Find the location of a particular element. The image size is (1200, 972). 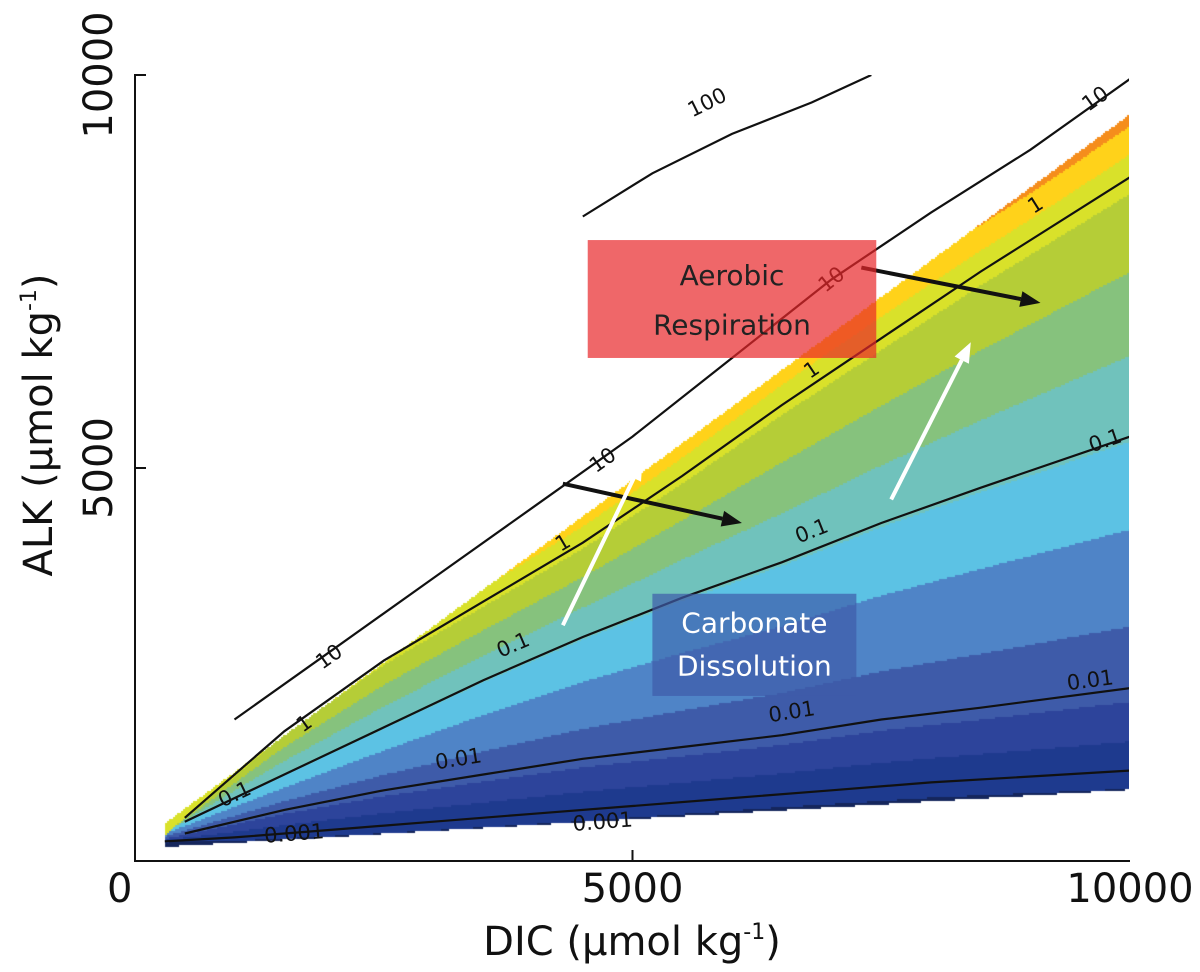

y-tick-label: 10000 is located at coordinates (99, 74).